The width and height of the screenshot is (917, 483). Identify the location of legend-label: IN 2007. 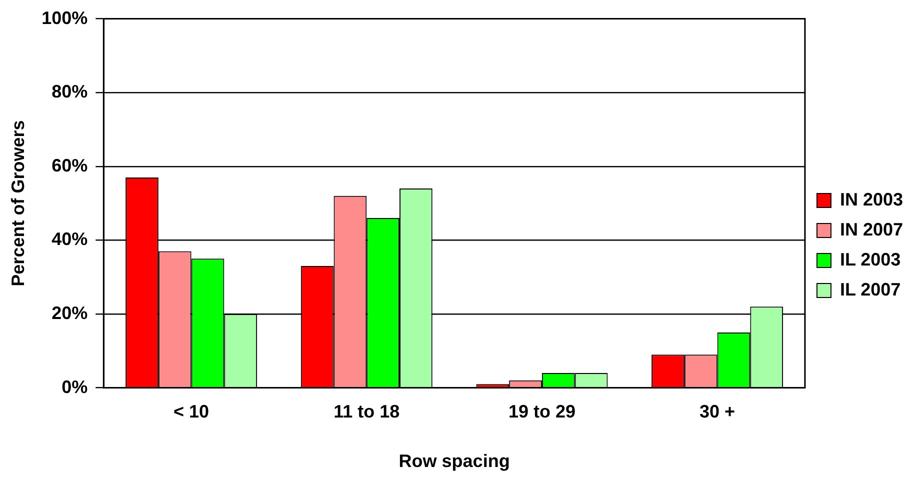
(872, 229).